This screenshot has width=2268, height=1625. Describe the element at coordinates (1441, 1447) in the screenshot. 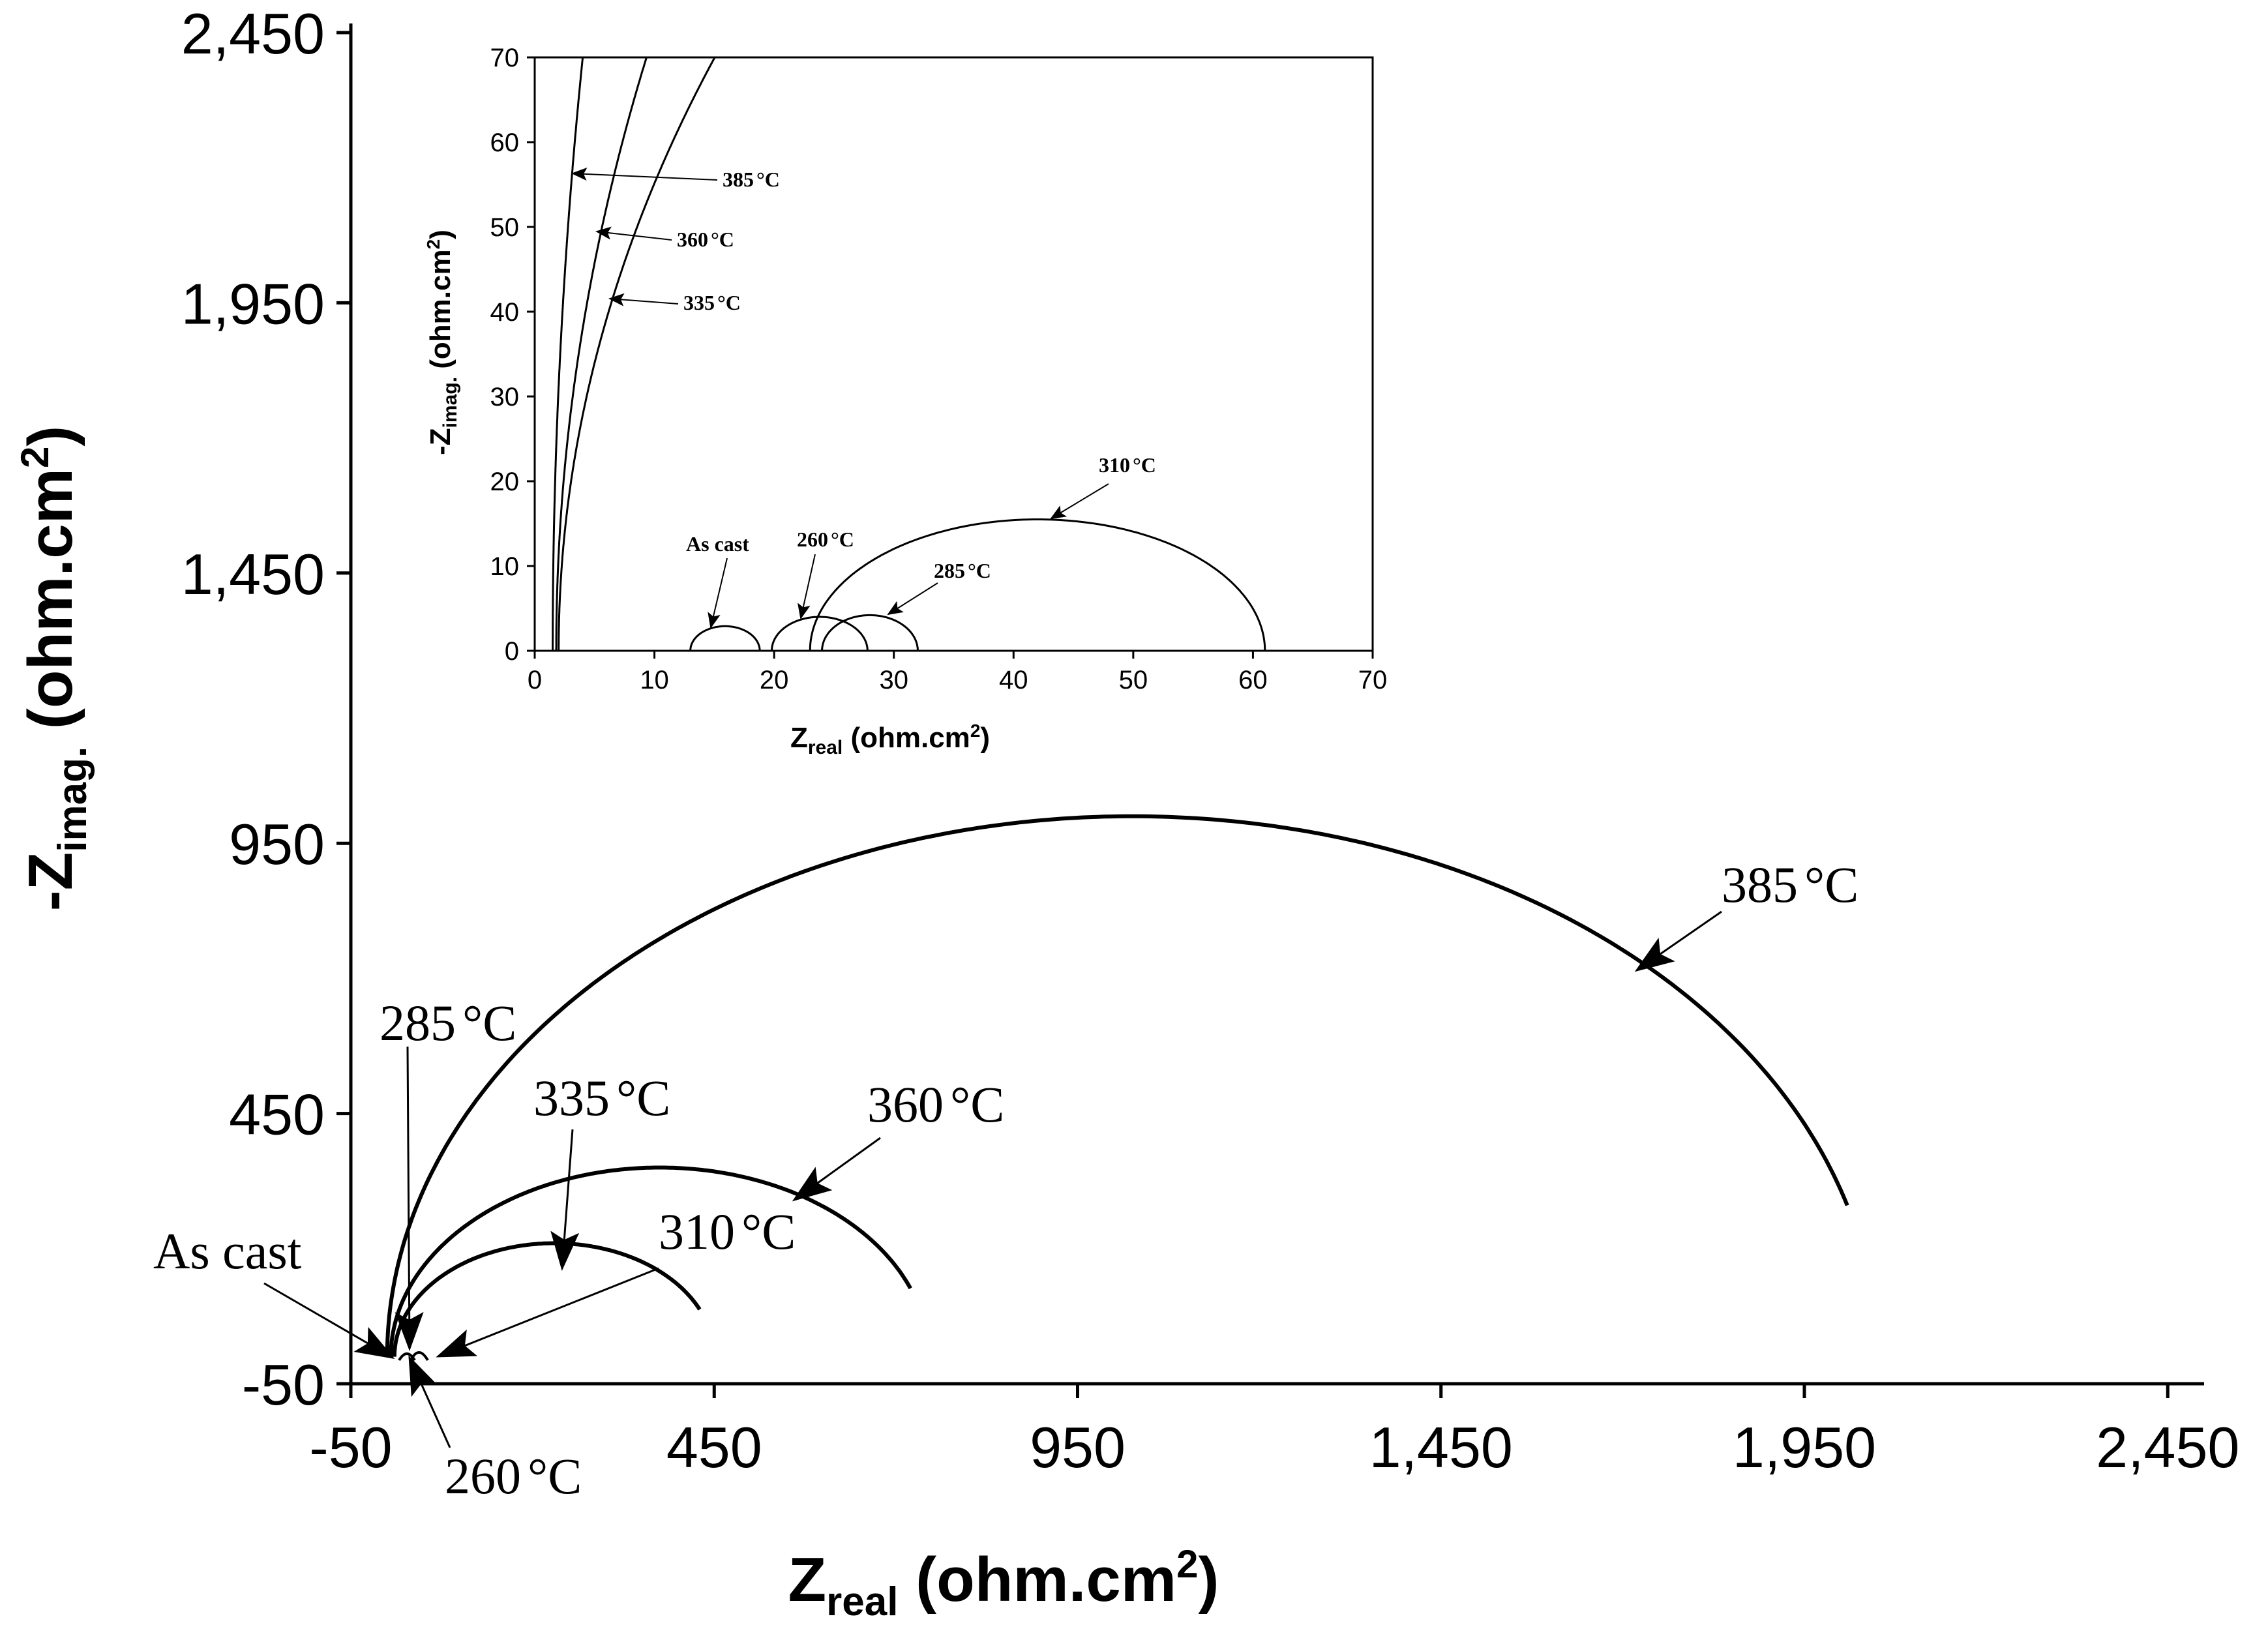

I see `main-x-tick-label: 1,450` at that location.